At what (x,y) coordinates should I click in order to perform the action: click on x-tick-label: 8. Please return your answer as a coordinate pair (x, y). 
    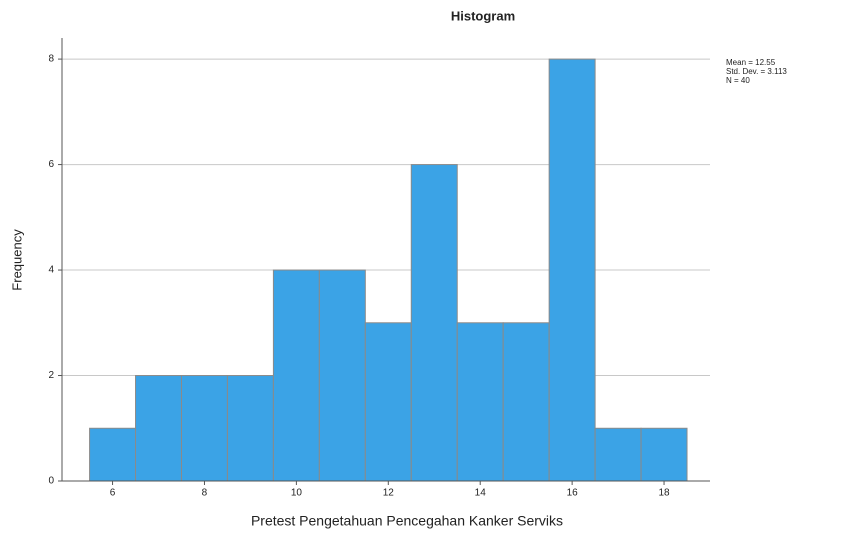
    Looking at the image, I should click on (205, 493).